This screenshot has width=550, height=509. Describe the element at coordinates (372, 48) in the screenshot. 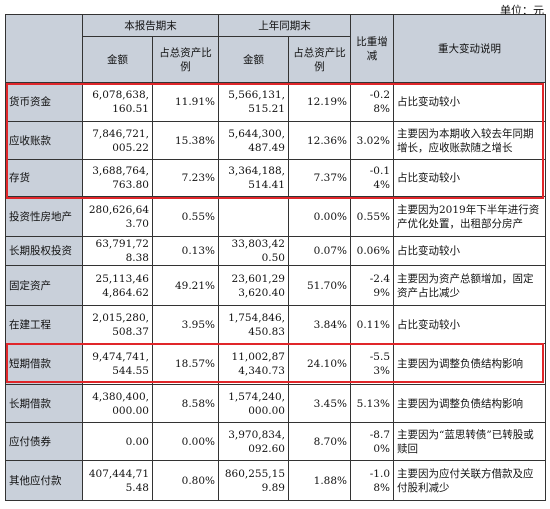

I see `header-change: 比重增减` at that location.